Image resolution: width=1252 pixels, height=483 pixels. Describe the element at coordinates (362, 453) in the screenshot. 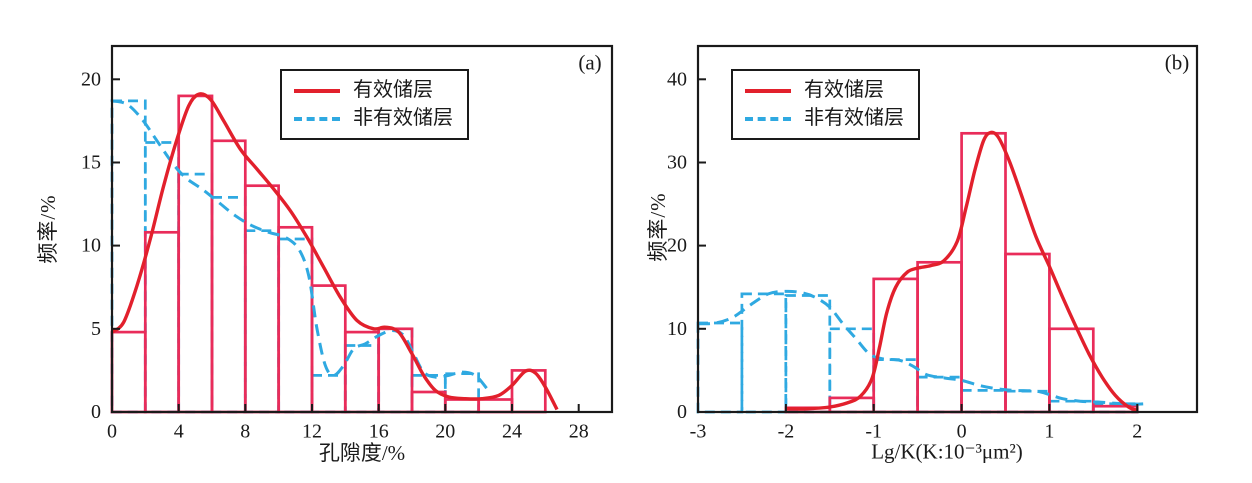

I see `x-axis-label-a: 孔隙度/%` at that location.